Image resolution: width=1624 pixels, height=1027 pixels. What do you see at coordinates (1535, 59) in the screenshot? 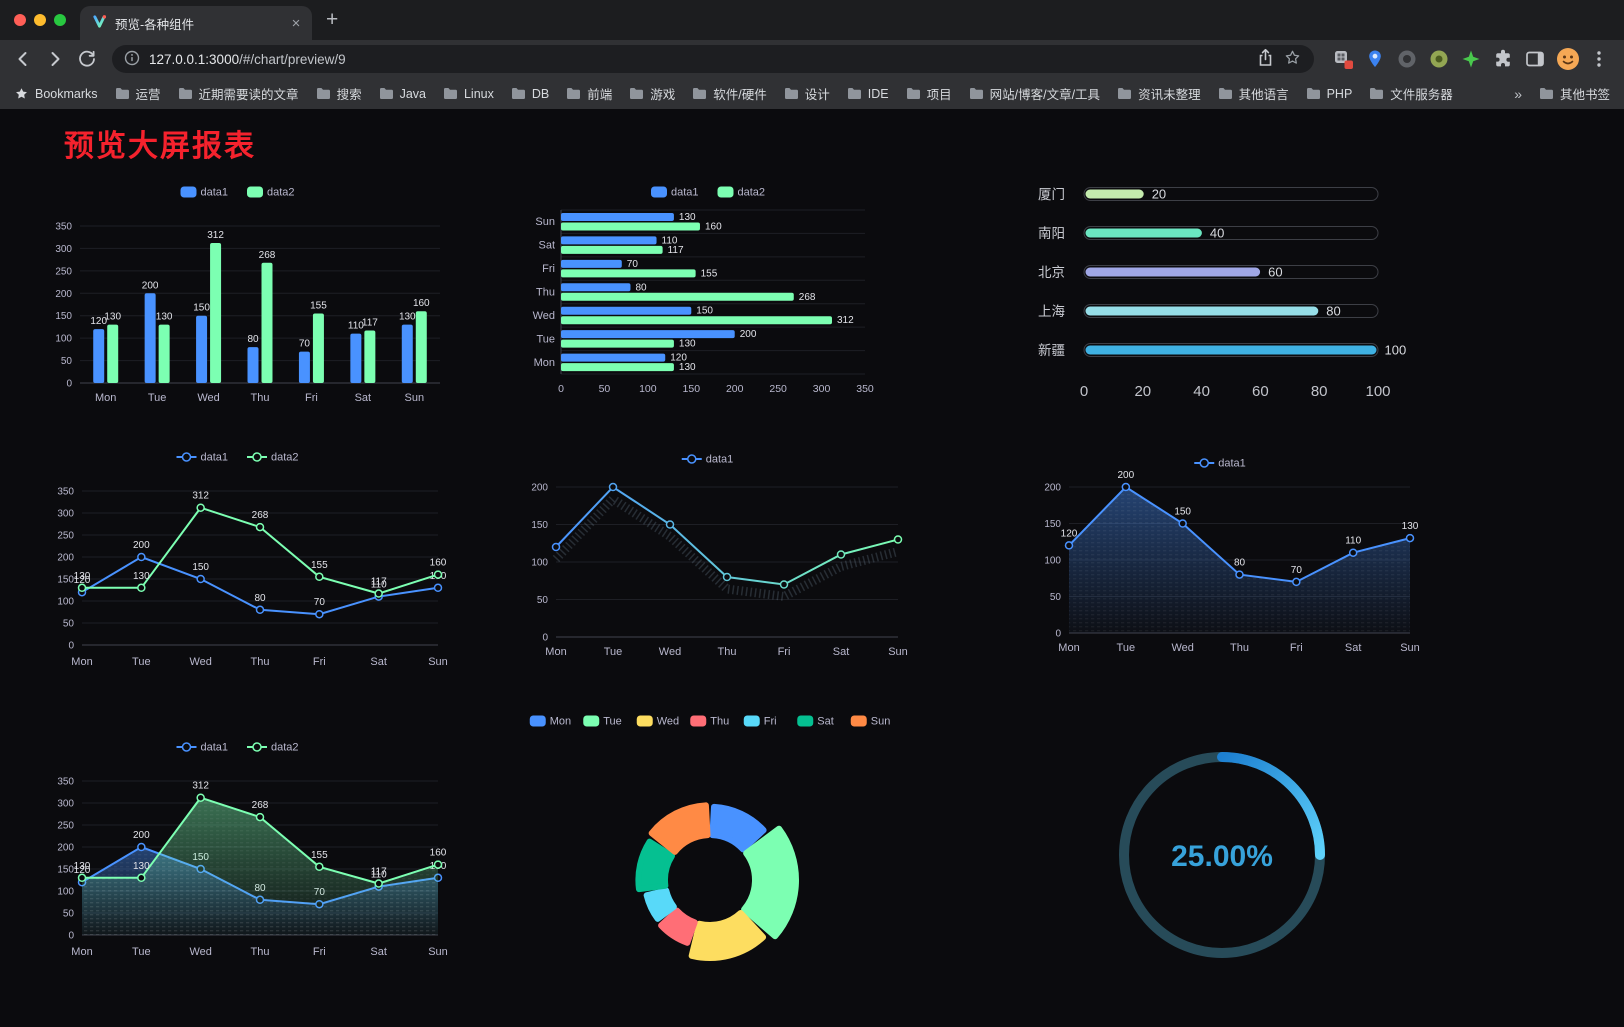
I see `side-panel-icon` at bounding box center [1535, 59].